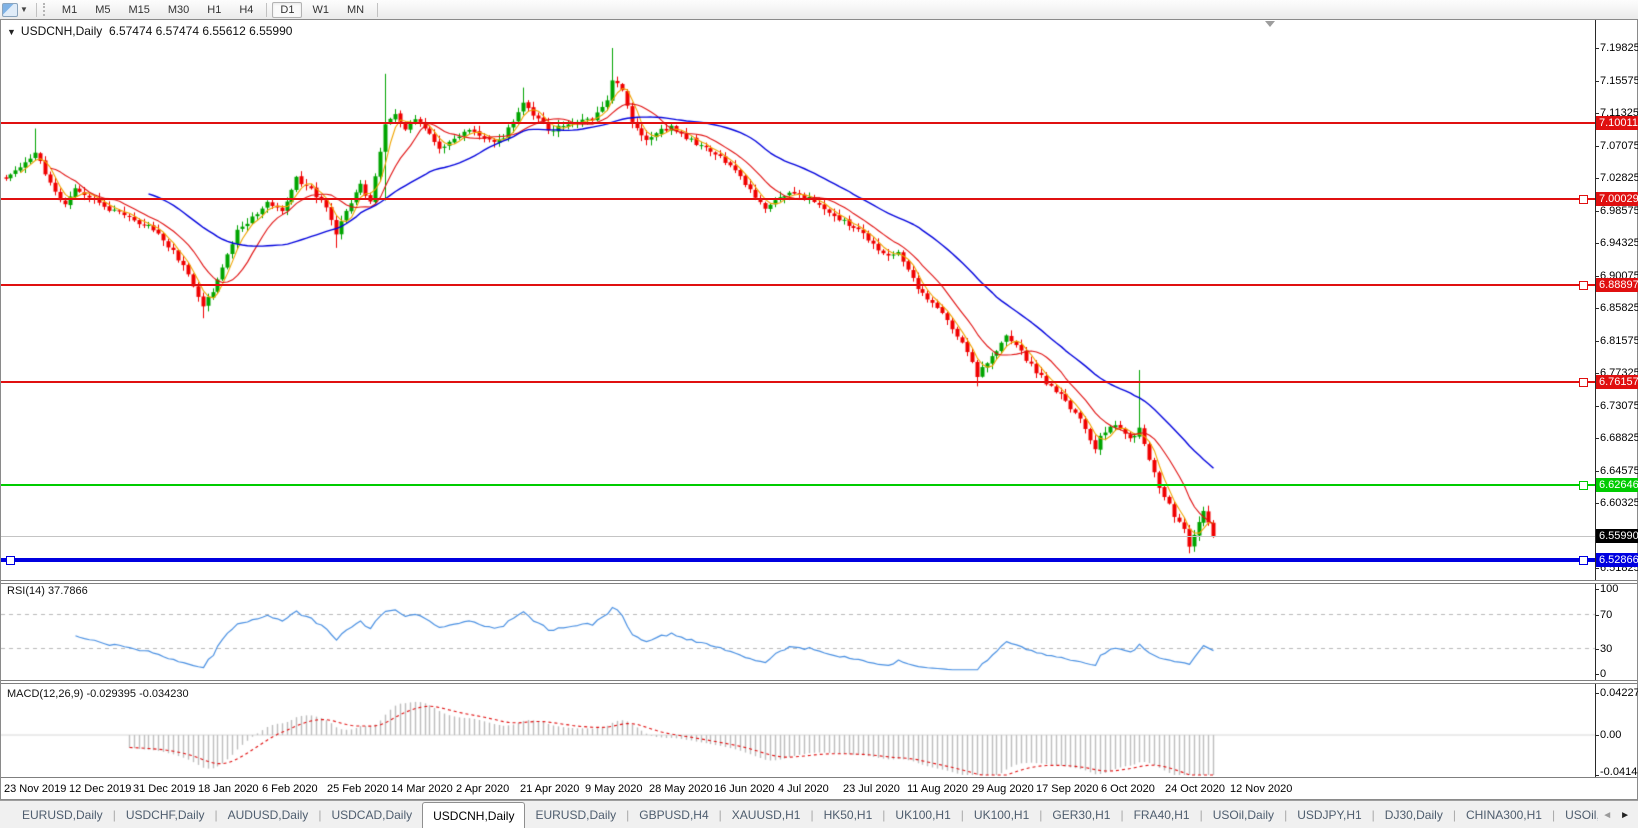  Describe the element at coordinates (139, 9) in the screenshot. I see `timeframe-button-m15: M15` at that location.